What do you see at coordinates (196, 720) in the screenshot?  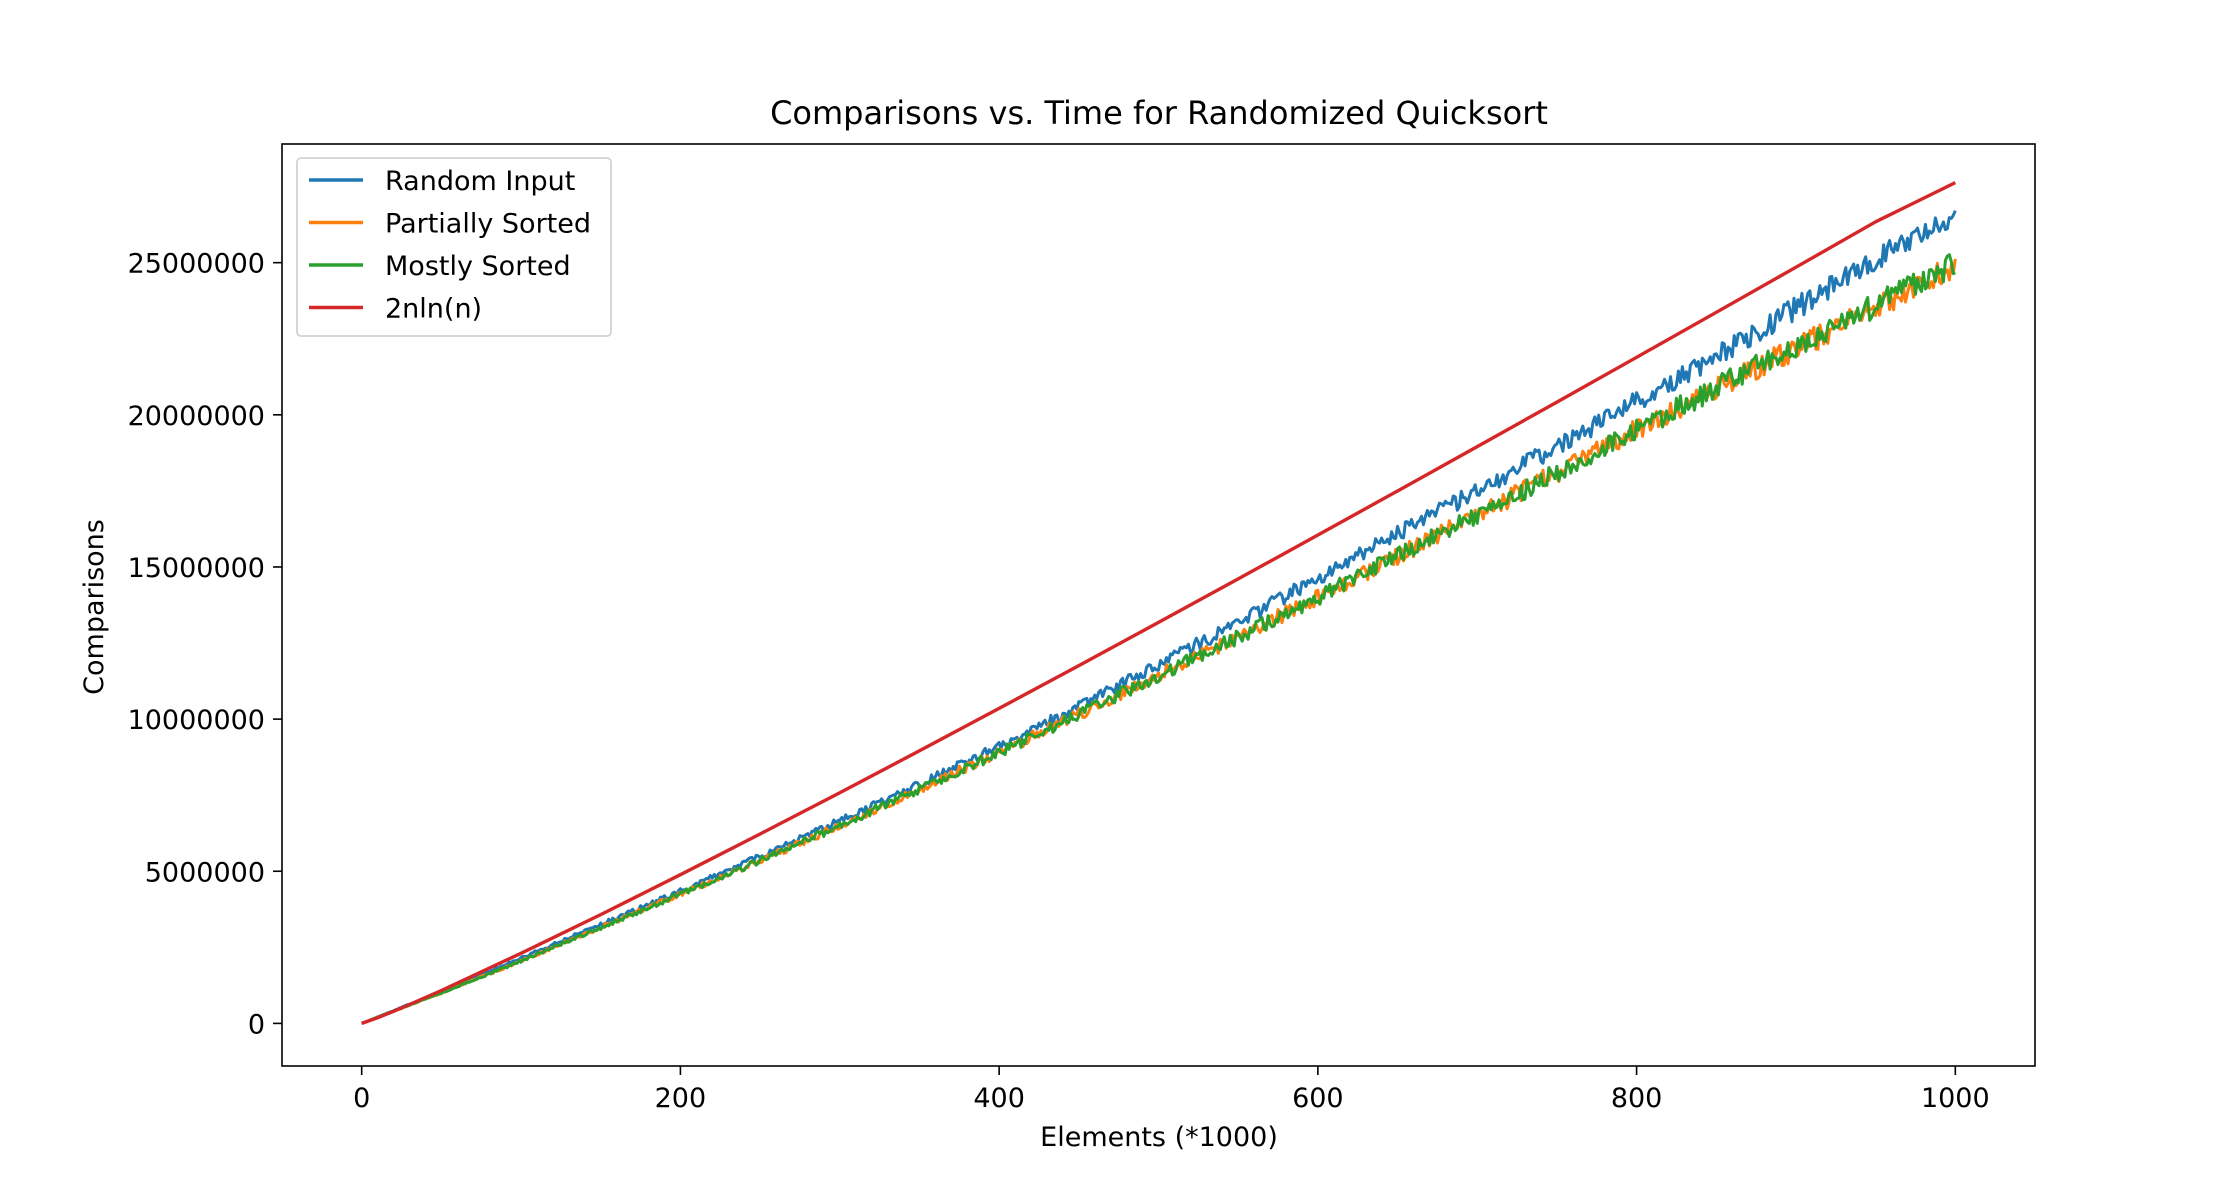 I see `y-tick-label: 10000000` at bounding box center [196, 720].